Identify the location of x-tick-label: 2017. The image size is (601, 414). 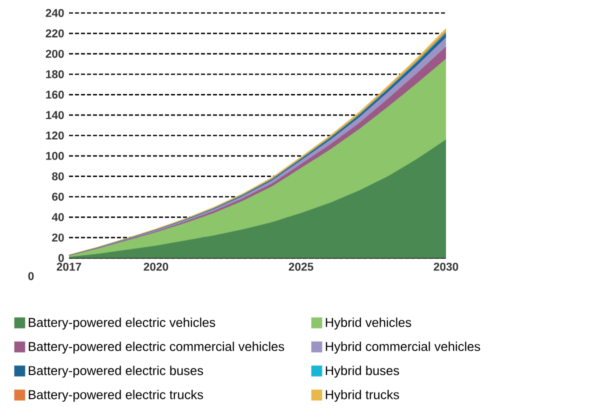
(69, 266).